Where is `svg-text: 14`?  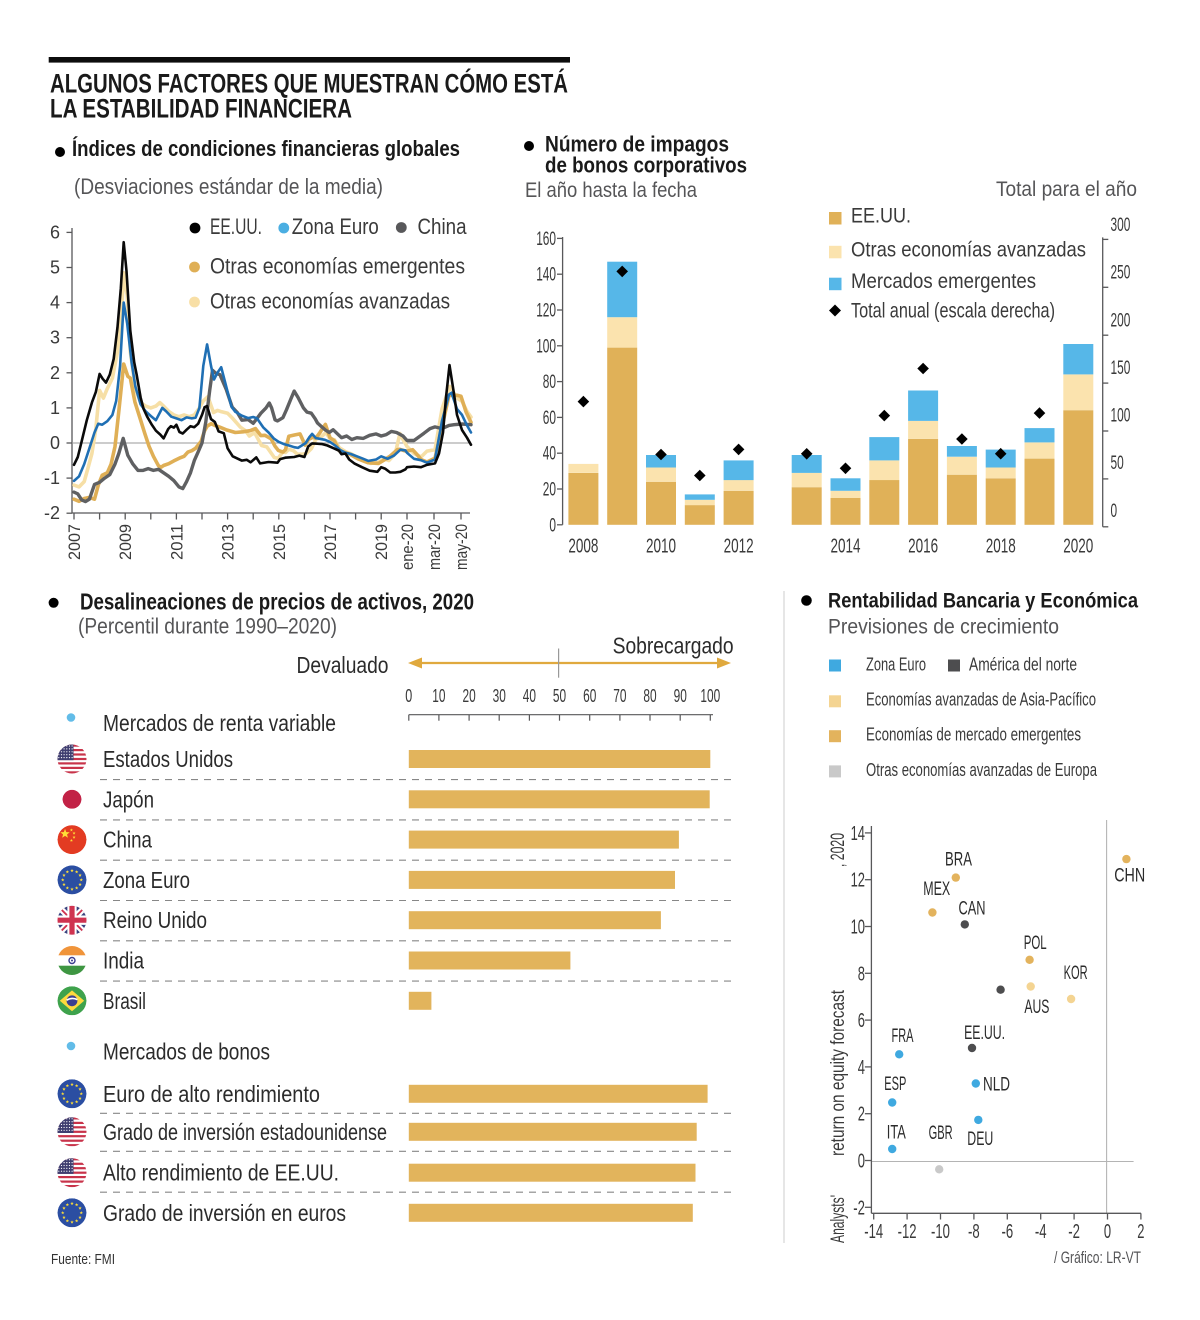
svg-text: 14 is located at coordinates (858, 834).